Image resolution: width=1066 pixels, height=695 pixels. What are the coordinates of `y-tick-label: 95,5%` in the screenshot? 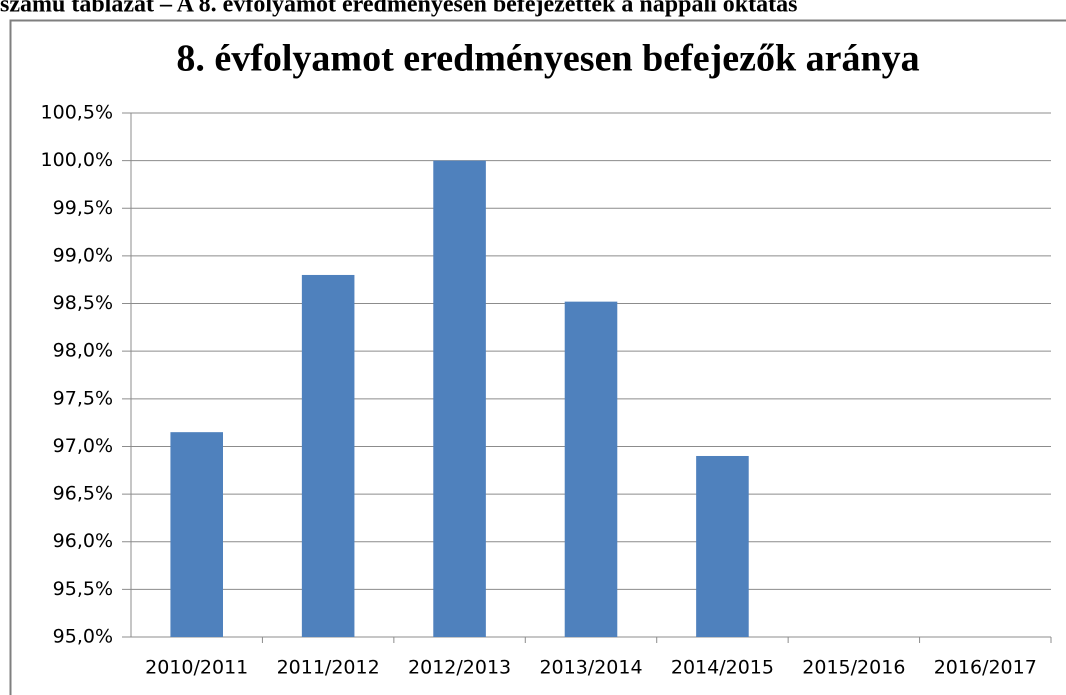 It's located at (83, 589).